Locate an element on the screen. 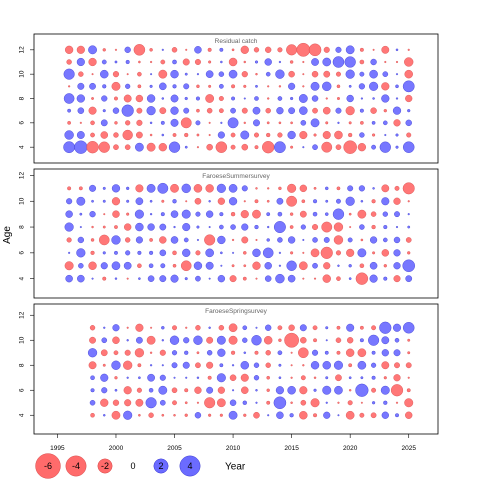 This screenshot has height=480, width=480. x-axis-title: Year is located at coordinates (235, 467).